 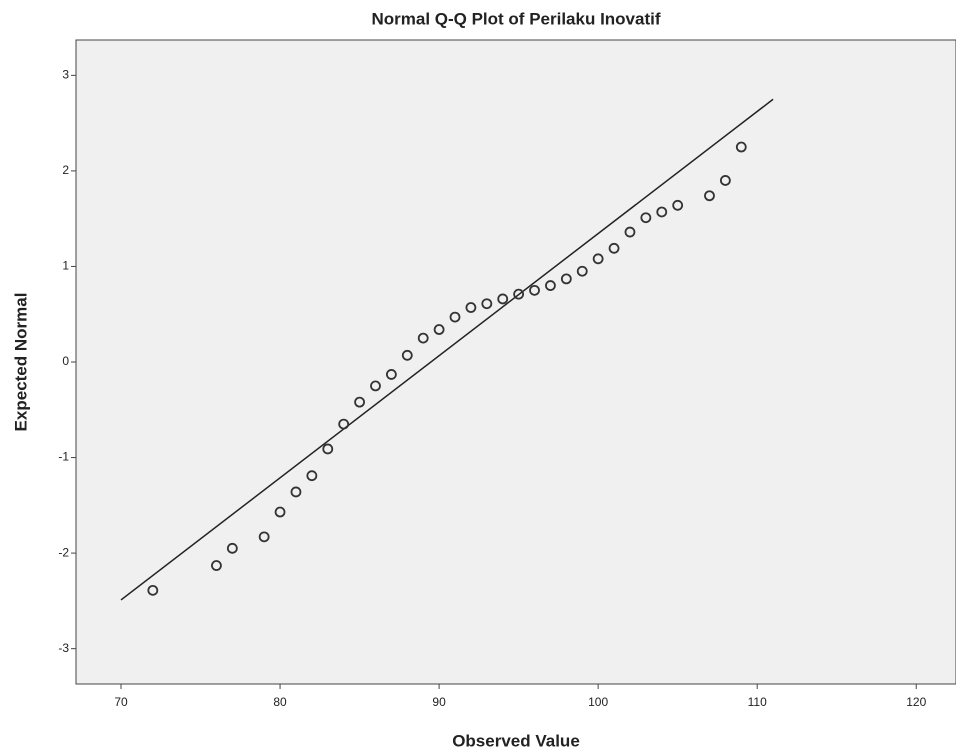 I want to click on chart-title: Normal Q-Q Plot of Perilaku Inovatif, so click(x=515, y=18).